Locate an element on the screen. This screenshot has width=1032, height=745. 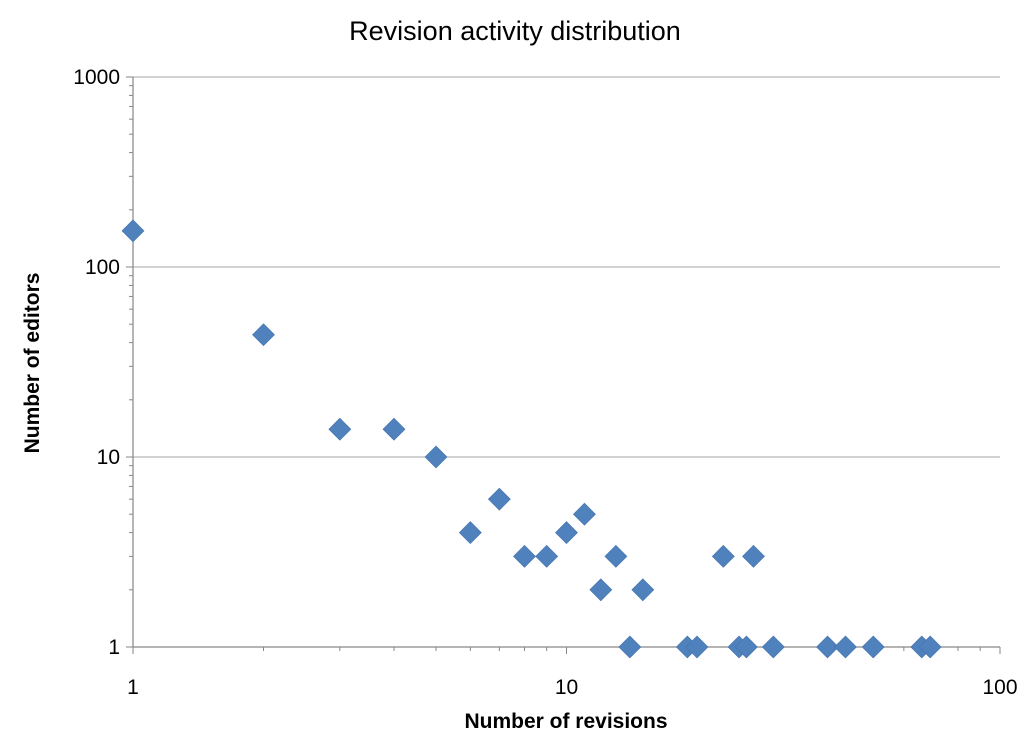
y-tick-label: 1000 is located at coordinates (96, 77).